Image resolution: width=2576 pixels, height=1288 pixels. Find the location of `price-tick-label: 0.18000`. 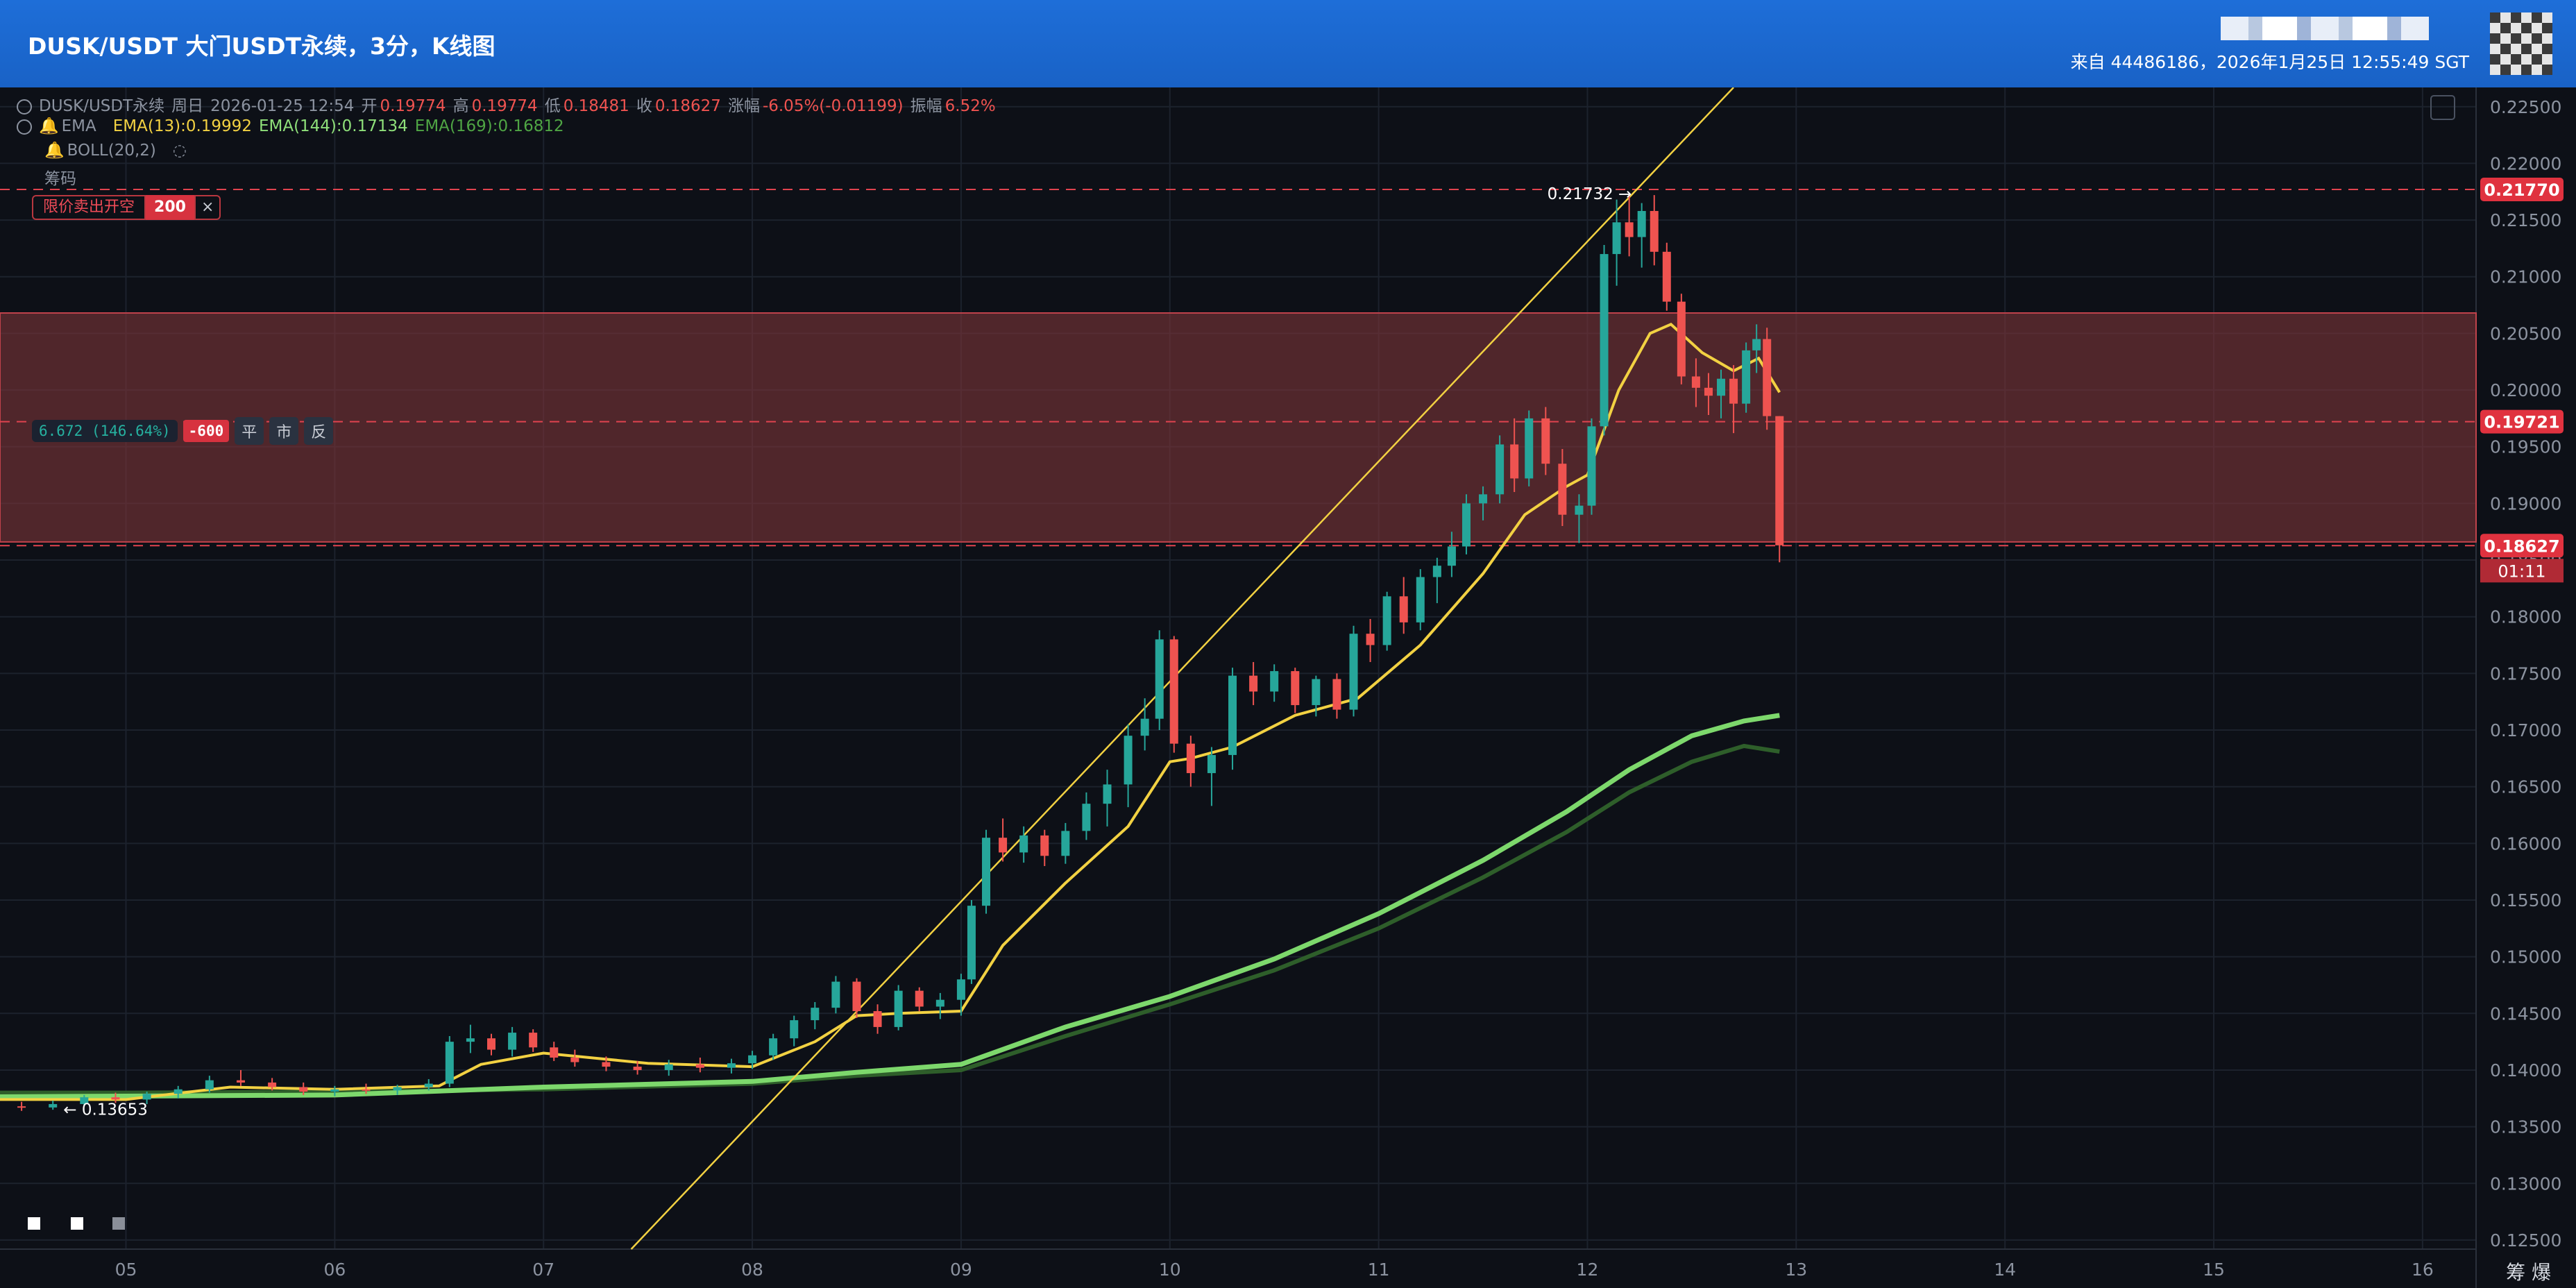

price-tick-label: 0.18000 is located at coordinates (2525, 617).